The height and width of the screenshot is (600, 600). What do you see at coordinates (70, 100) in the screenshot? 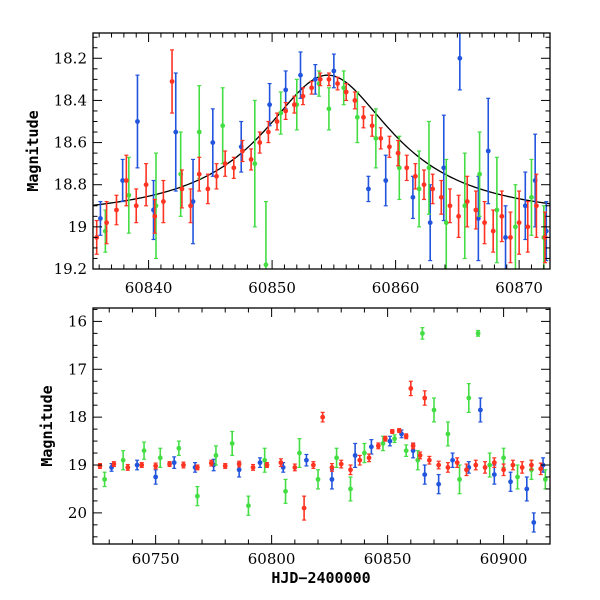
I see `top-y-tick-label: 18.4` at bounding box center [70, 100].